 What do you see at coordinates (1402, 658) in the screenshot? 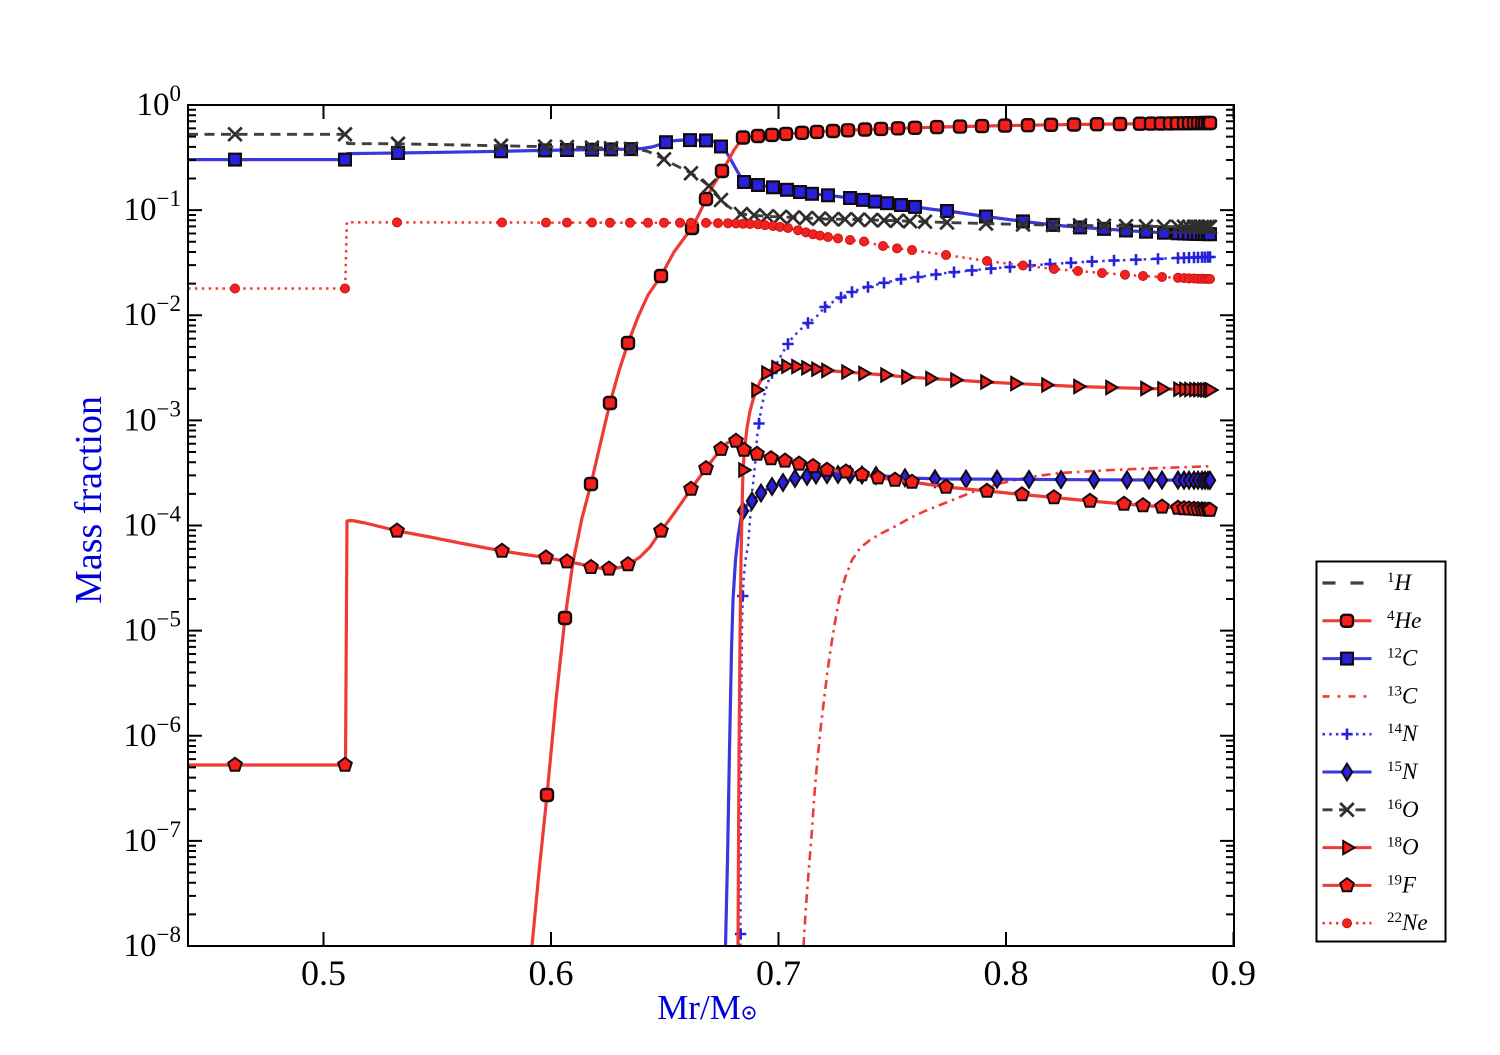
I see `svg-text: 12C` at bounding box center [1402, 658].